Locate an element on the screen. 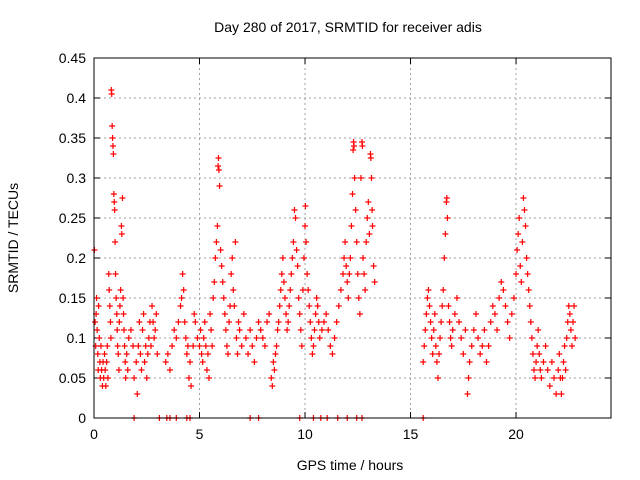 This screenshot has width=640, height=480. y-tick-label: 0.05 is located at coordinates (72, 378).